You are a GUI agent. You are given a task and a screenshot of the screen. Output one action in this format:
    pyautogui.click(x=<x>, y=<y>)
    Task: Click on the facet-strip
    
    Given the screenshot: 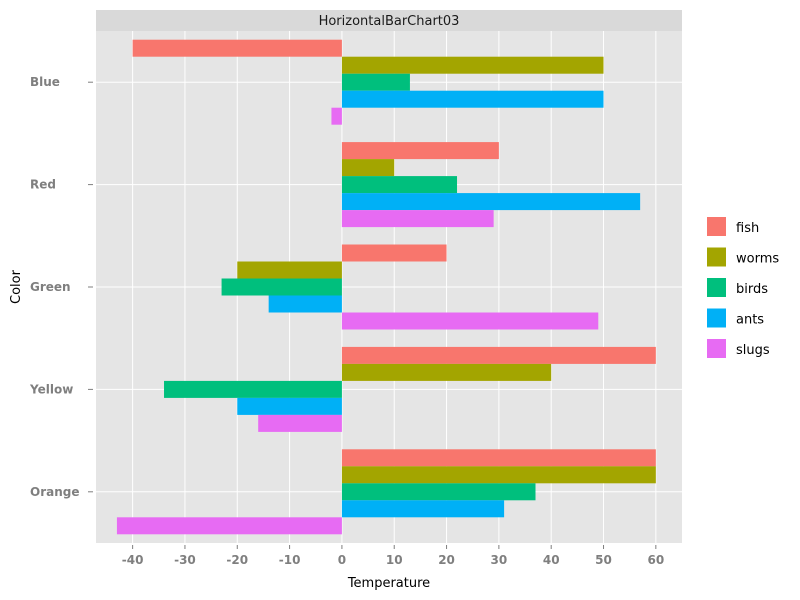 What is the action you would take?
    pyautogui.click(x=389, y=20)
    